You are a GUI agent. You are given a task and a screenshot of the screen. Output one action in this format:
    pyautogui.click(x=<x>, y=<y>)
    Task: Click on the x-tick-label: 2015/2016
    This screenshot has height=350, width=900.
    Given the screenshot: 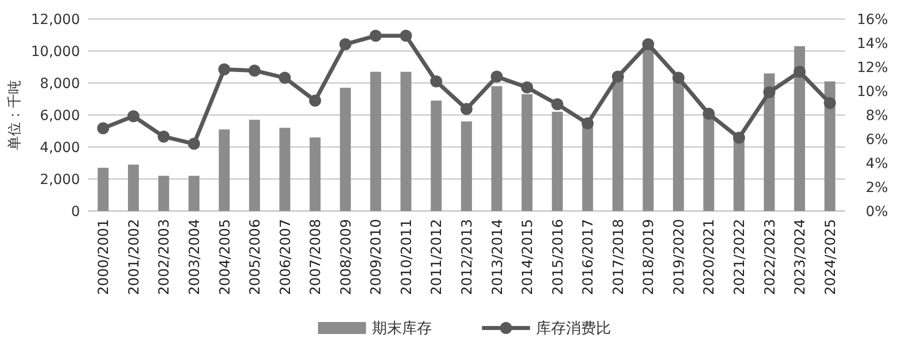 What is the action you would take?
    pyautogui.click(x=558, y=256)
    